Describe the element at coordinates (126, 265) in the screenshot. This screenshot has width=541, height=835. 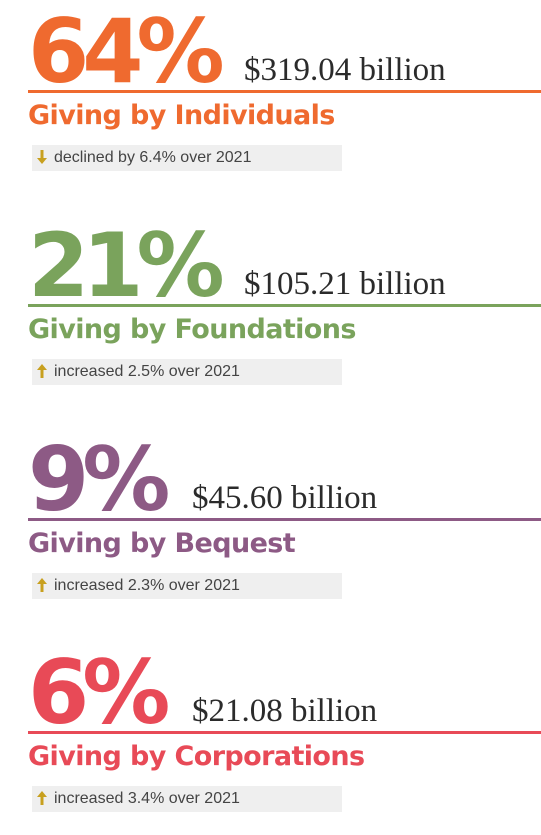
I see `percent-value: 21%` at that location.